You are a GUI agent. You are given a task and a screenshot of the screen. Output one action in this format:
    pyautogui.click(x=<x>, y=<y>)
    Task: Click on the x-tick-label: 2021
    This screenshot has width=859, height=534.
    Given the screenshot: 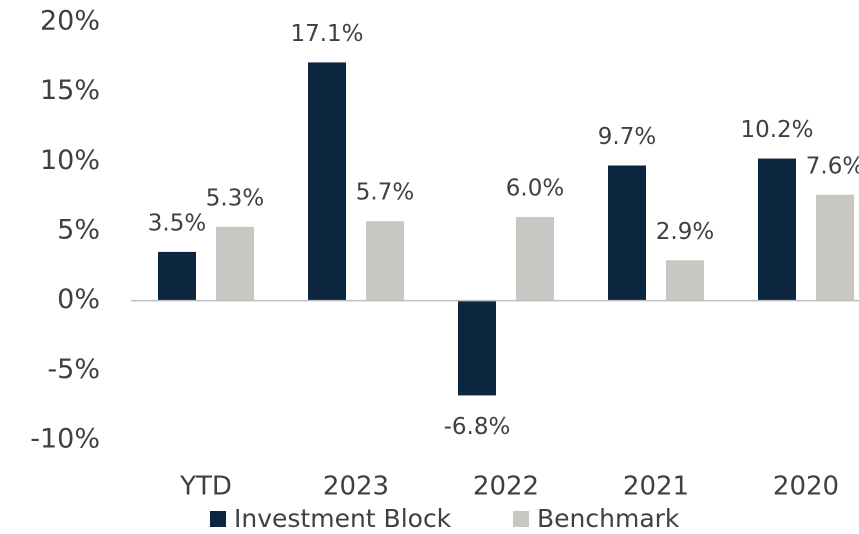 What is the action you would take?
    pyautogui.click(x=656, y=487)
    